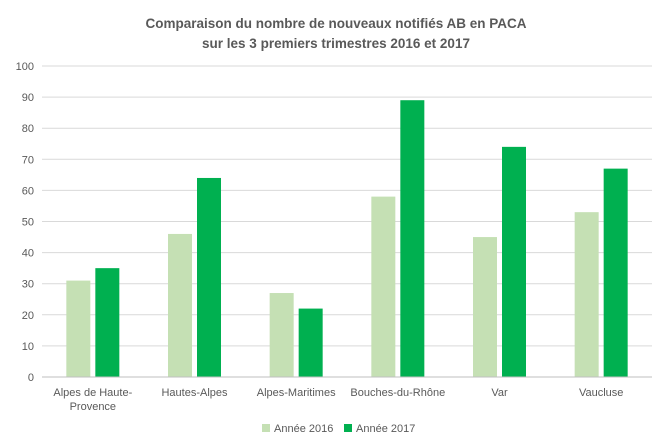 The image size is (672, 444). What do you see at coordinates (397, 393) in the screenshot?
I see `x-category-label: Bouches-du-Rhône` at bounding box center [397, 393].